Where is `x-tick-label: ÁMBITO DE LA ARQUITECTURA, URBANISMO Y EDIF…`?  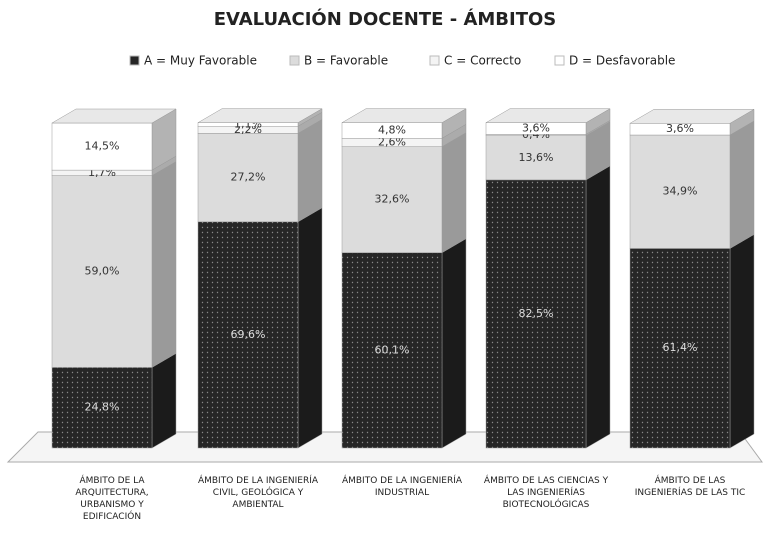
x-tick-label: ÁMBITO DE LA ARQUITECTURA, URBANISMO Y EDIF… is located at coordinates (111, 498).